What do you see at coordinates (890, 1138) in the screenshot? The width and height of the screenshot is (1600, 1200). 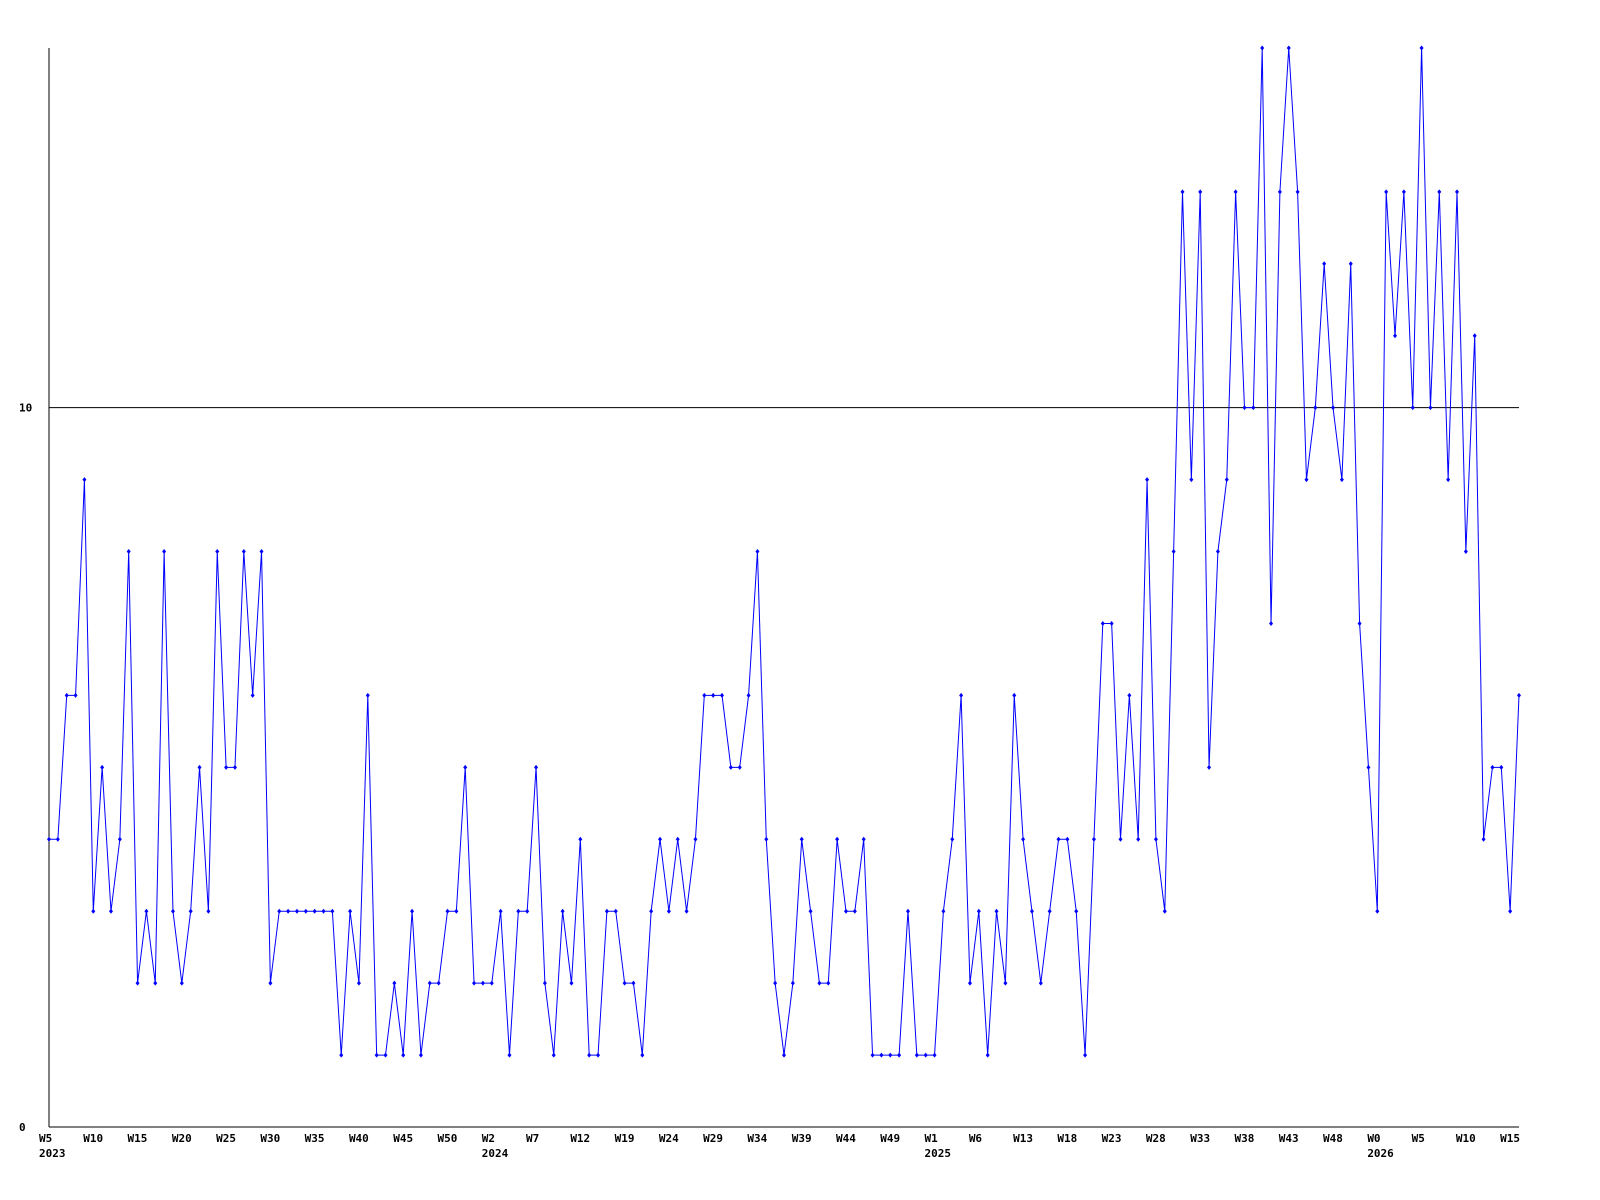 I see `x-tick-label: W49` at bounding box center [890, 1138].